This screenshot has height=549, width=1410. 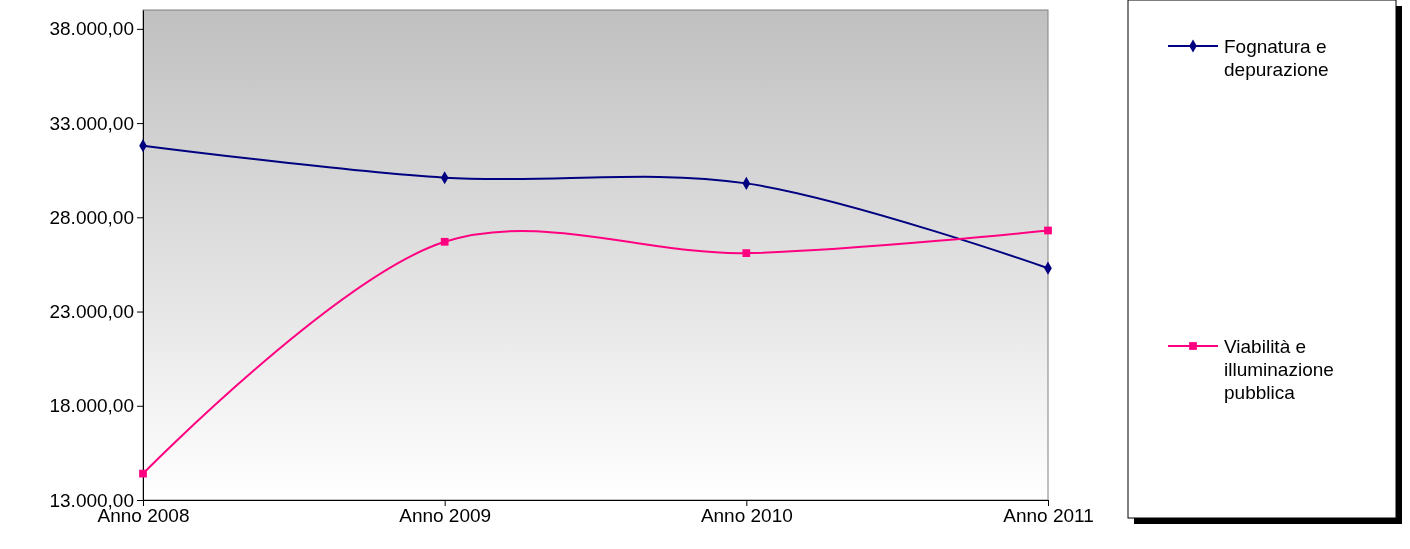 I want to click on legend-label: Viabilità e illuminazione pubblica, so click(x=1279, y=369).